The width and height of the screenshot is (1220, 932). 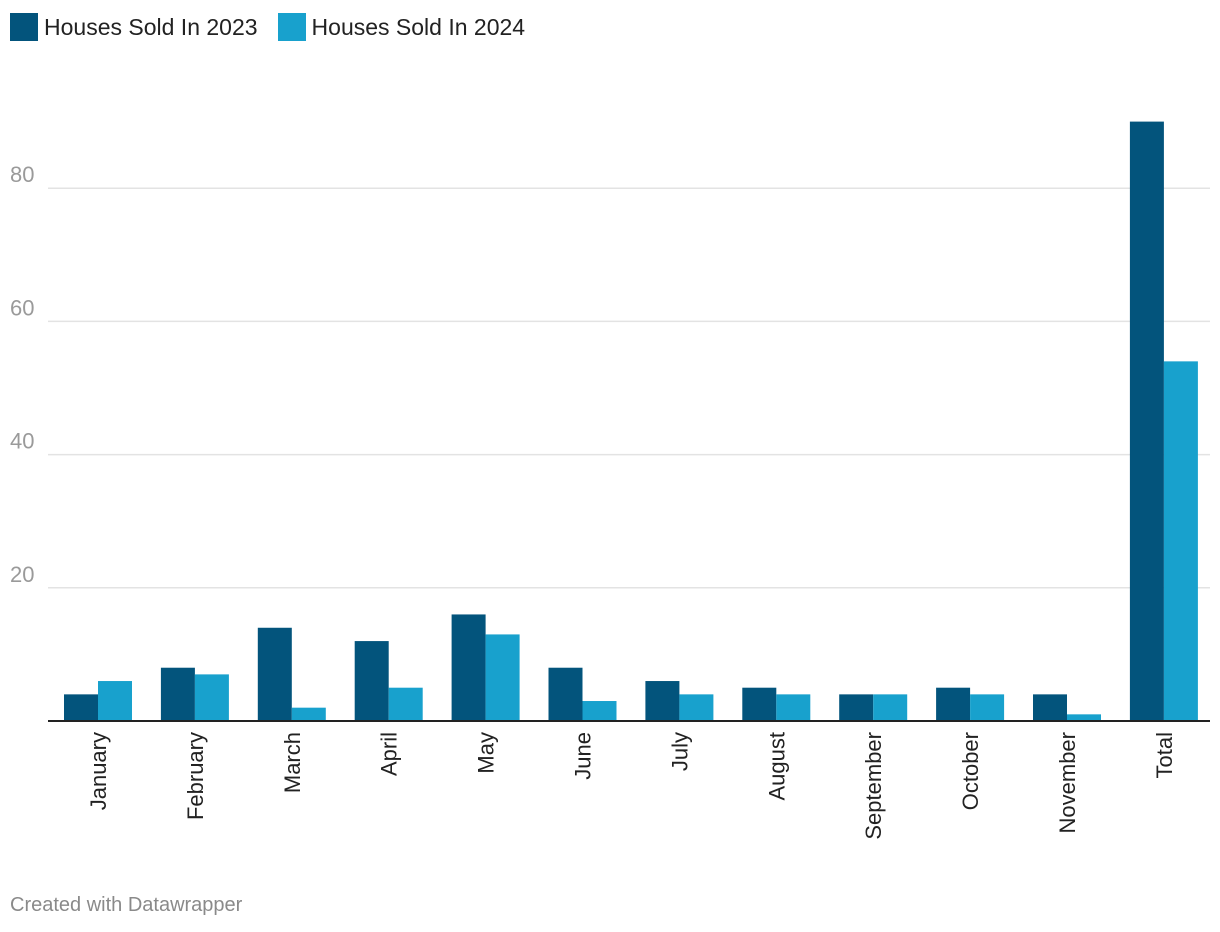 I want to click on bar-january-2024, so click(x=115, y=701).